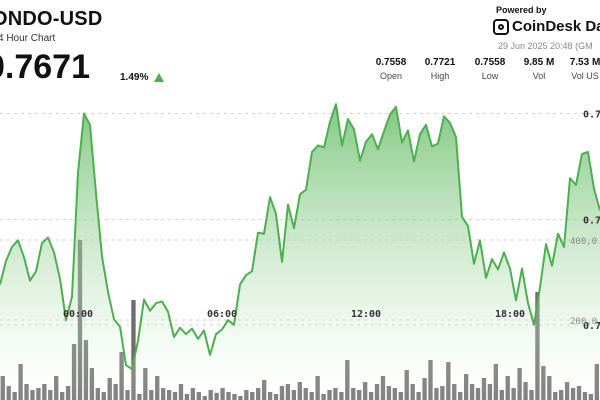 Image resolution: width=600 pixels, height=400 pixels. Describe the element at coordinates (539, 69) in the screenshot. I see `stat-volume: 9.85 M Vol` at that location.